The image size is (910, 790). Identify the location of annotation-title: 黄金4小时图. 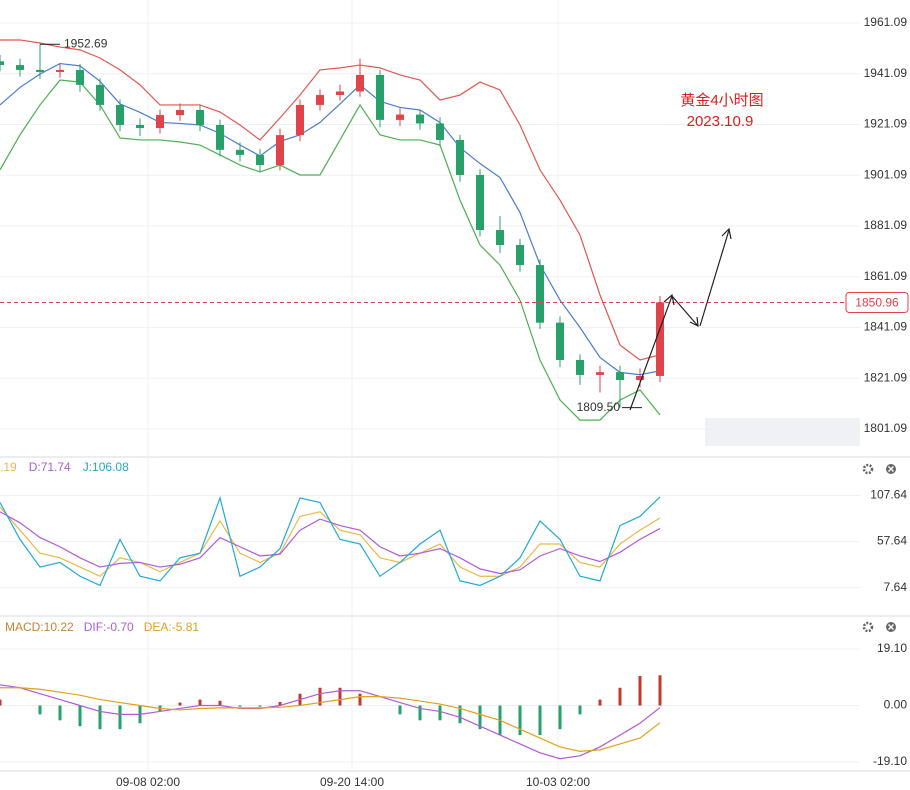
(721, 100).